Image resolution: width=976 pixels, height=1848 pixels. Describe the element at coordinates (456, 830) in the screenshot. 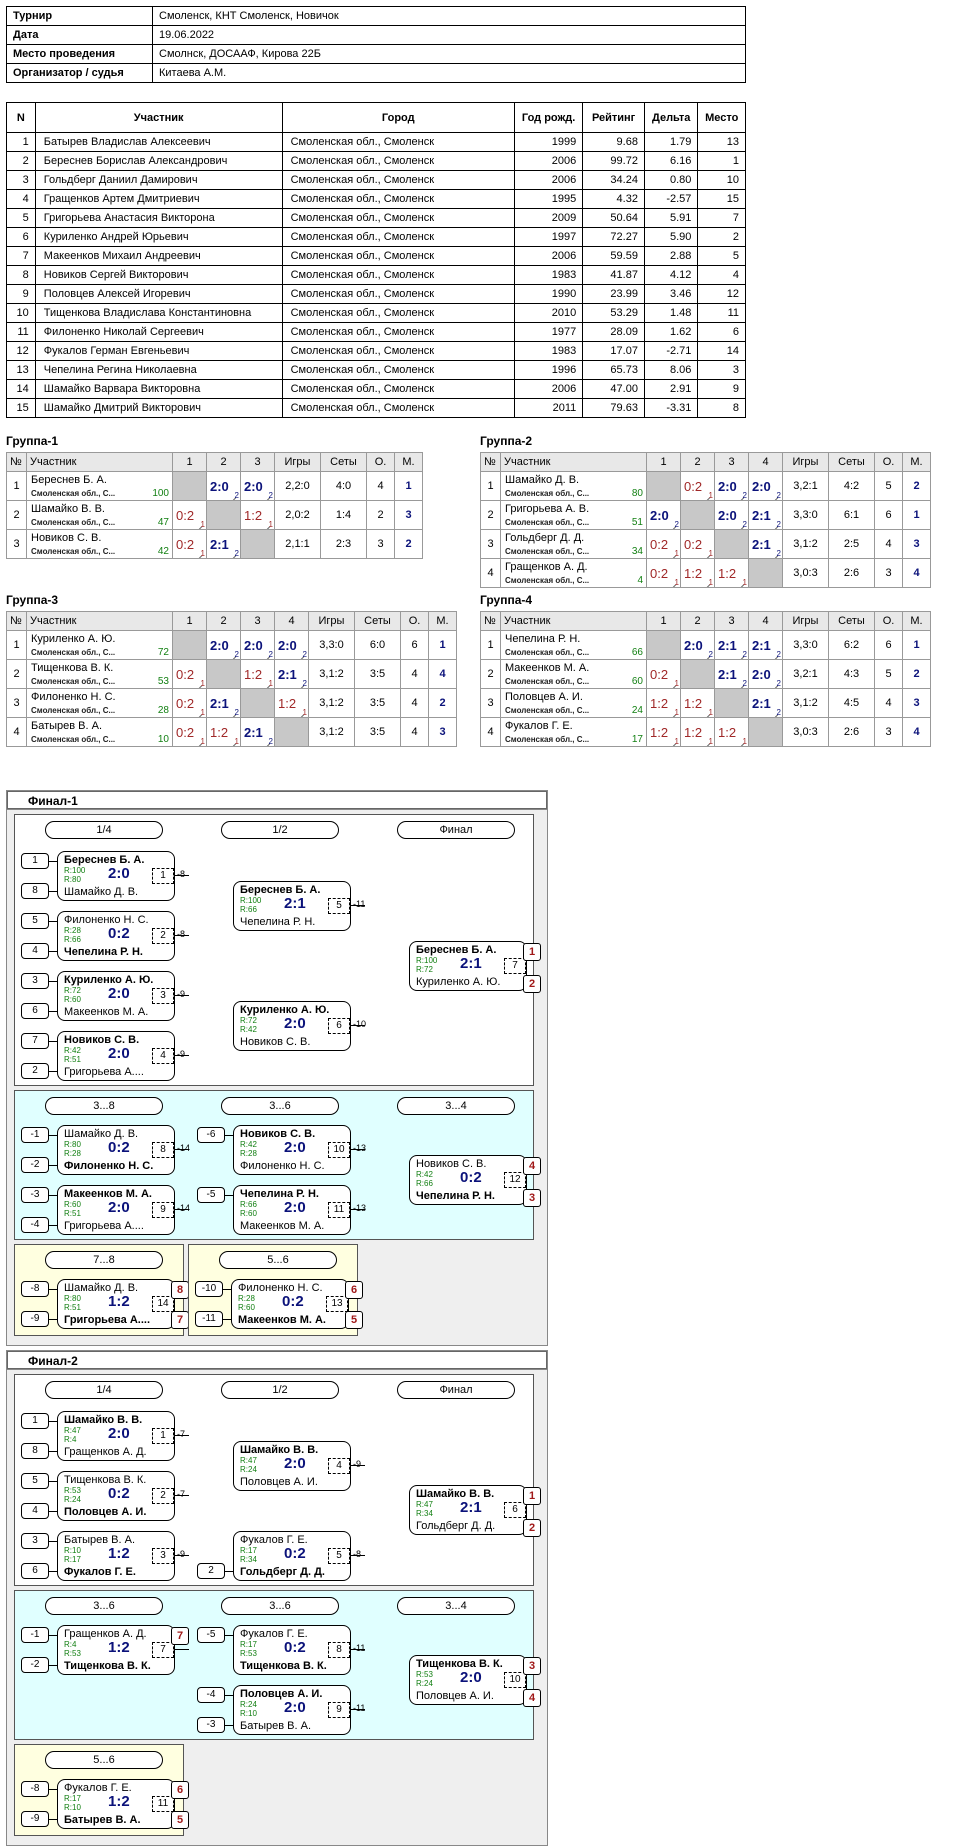

I see `round-label: Финал` at that location.